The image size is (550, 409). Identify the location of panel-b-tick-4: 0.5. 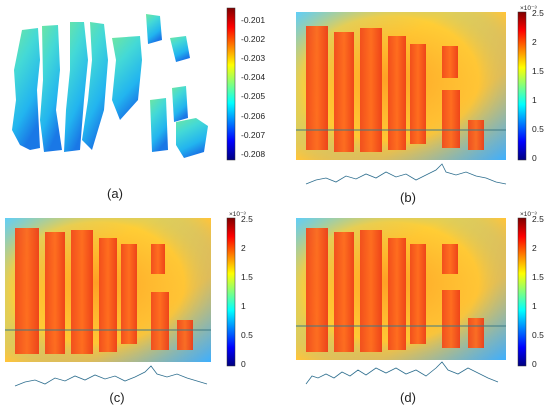
(538, 129).